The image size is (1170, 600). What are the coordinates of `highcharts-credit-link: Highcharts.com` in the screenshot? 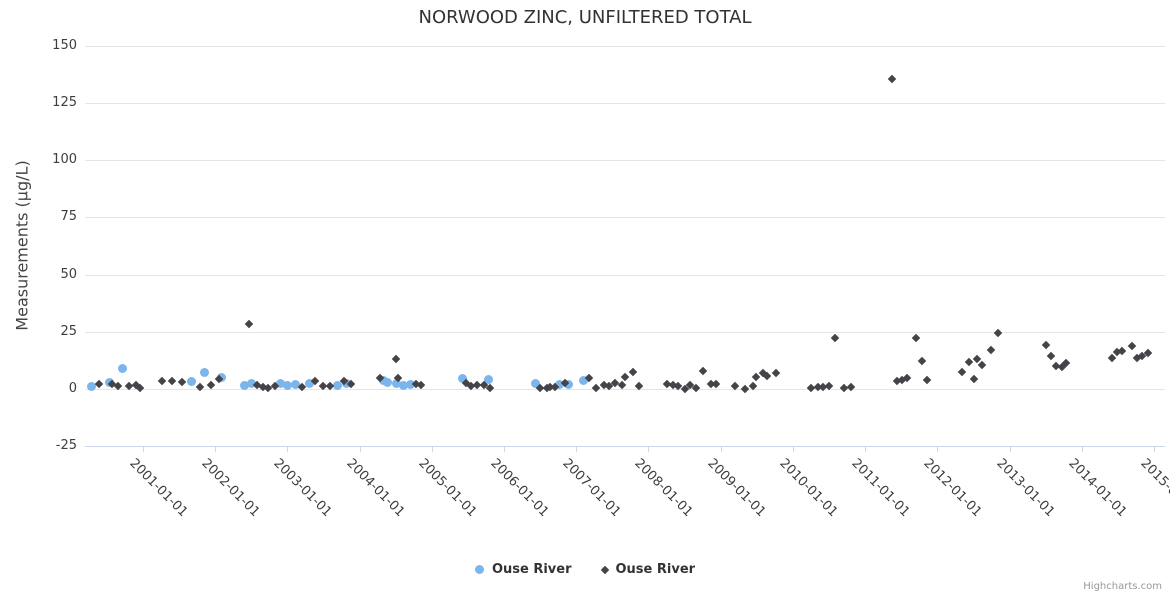 It's located at (1122, 586).